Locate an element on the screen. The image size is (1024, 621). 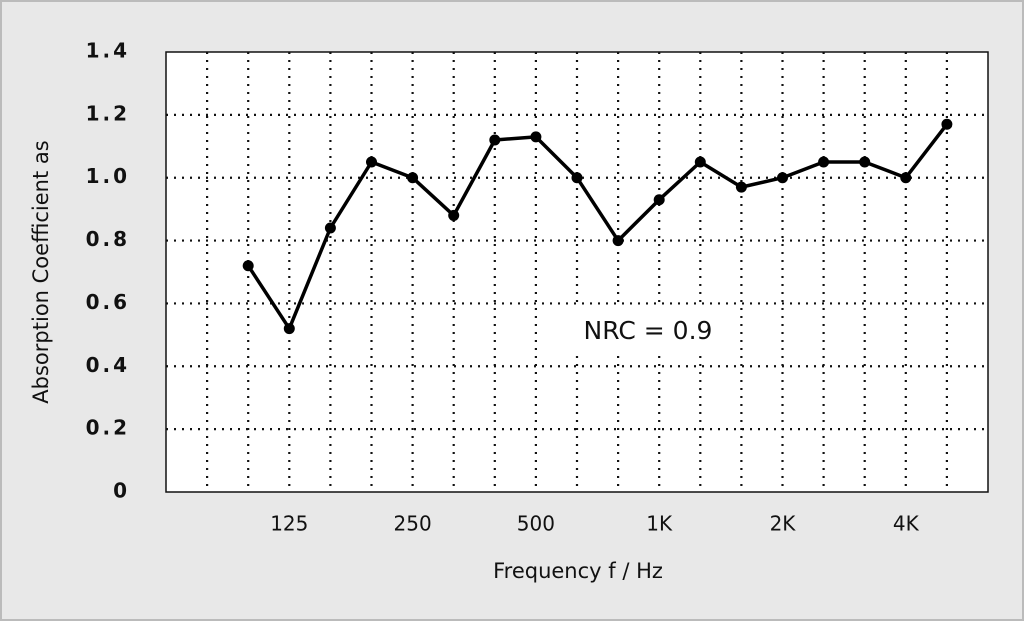
x-tick-label: 4K is located at coordinates (906, 524).